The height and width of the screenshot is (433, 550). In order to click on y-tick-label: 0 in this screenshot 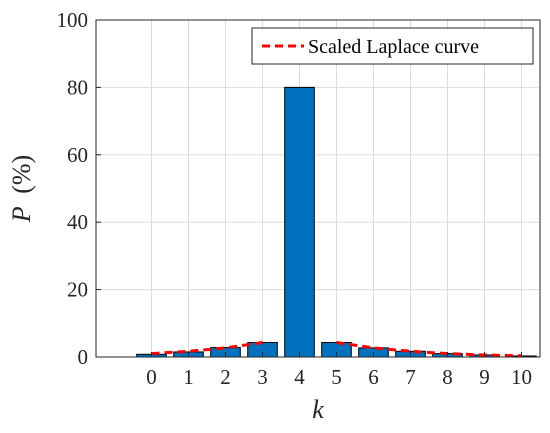, I will do `click(83, 357)`.